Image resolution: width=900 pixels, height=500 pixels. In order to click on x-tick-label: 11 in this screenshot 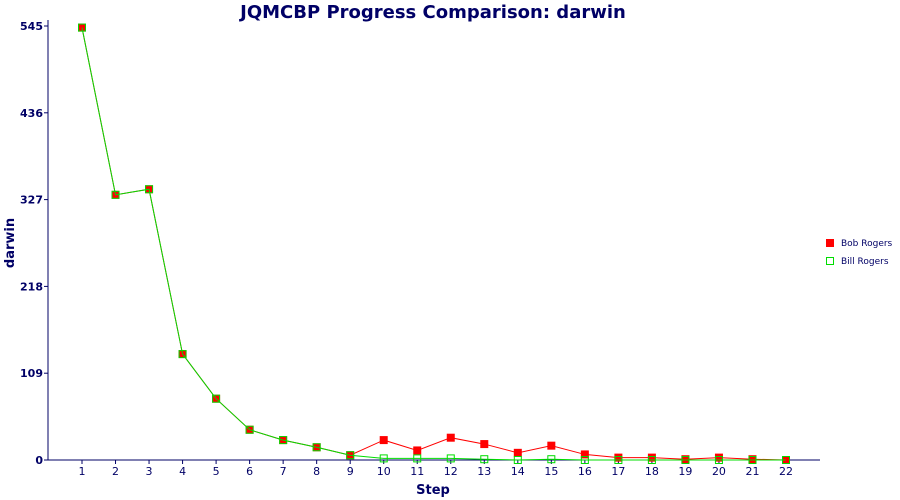, I will do `click(417, 471)`.